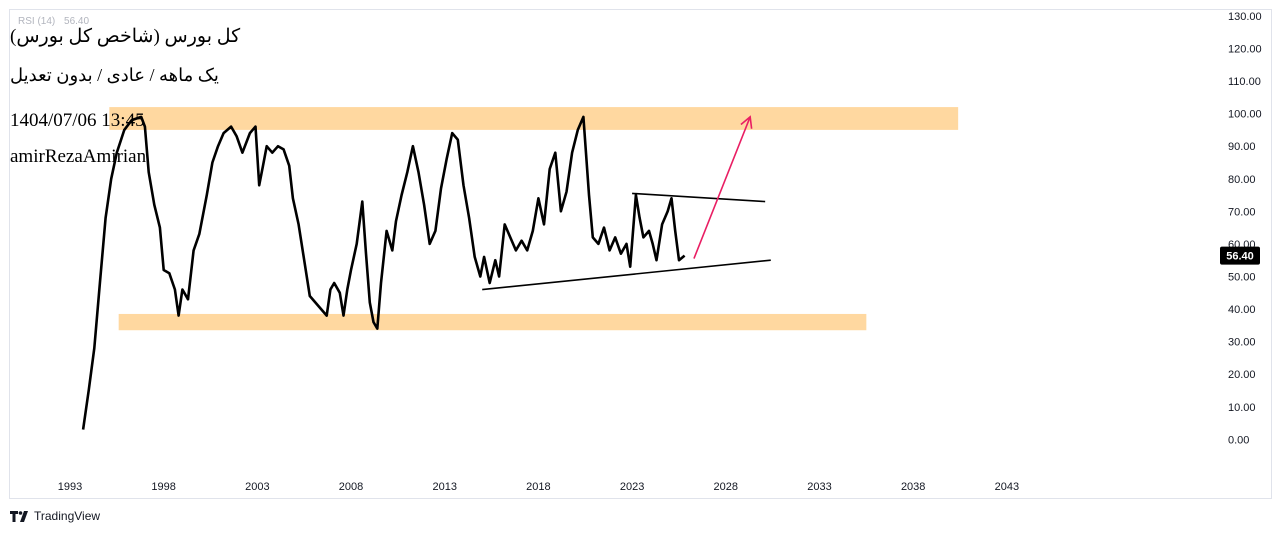  Describe the element at coordinates (632, 487) in the screenshot. I see `x-tick-label: 2023` at that location.